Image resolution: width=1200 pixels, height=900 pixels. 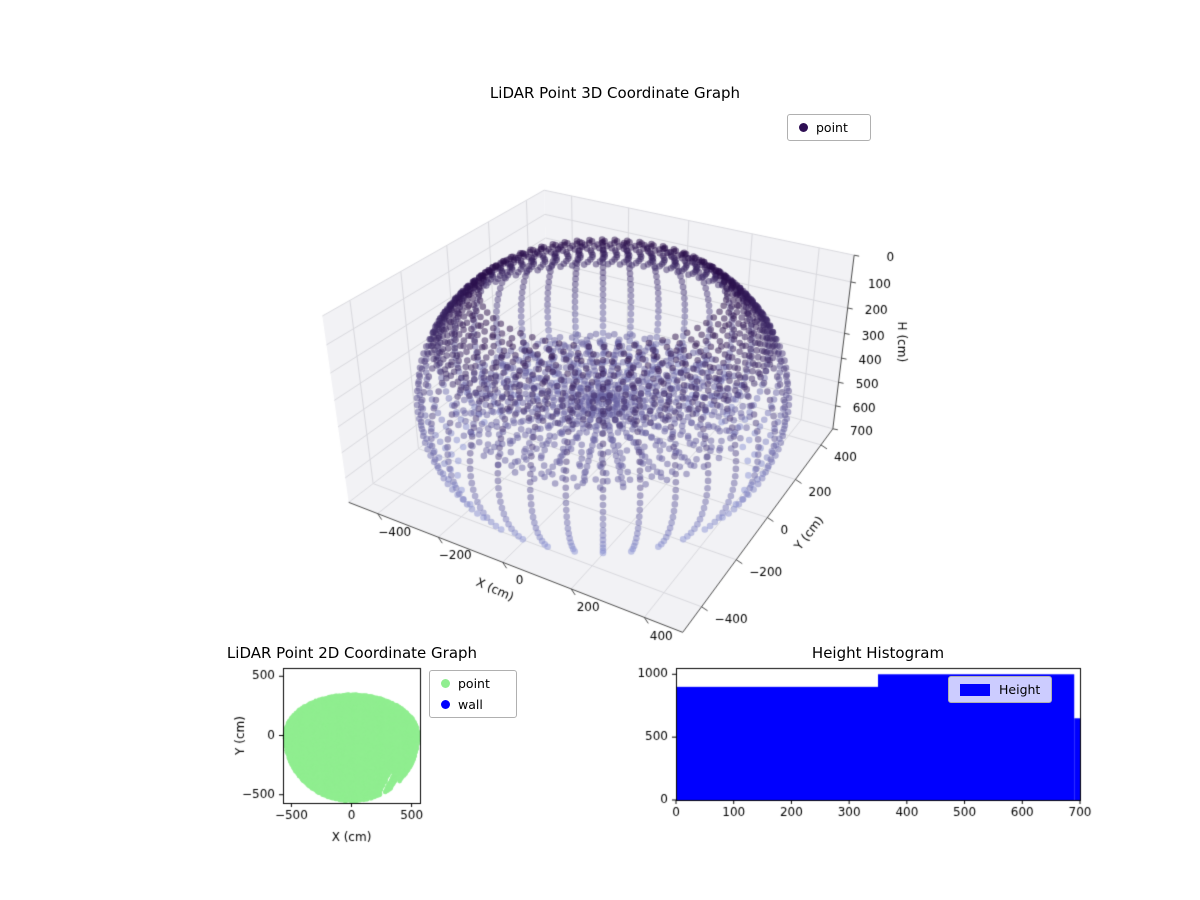 I want to click on 3d-plot-legend: point, so click(x=829, y=127).